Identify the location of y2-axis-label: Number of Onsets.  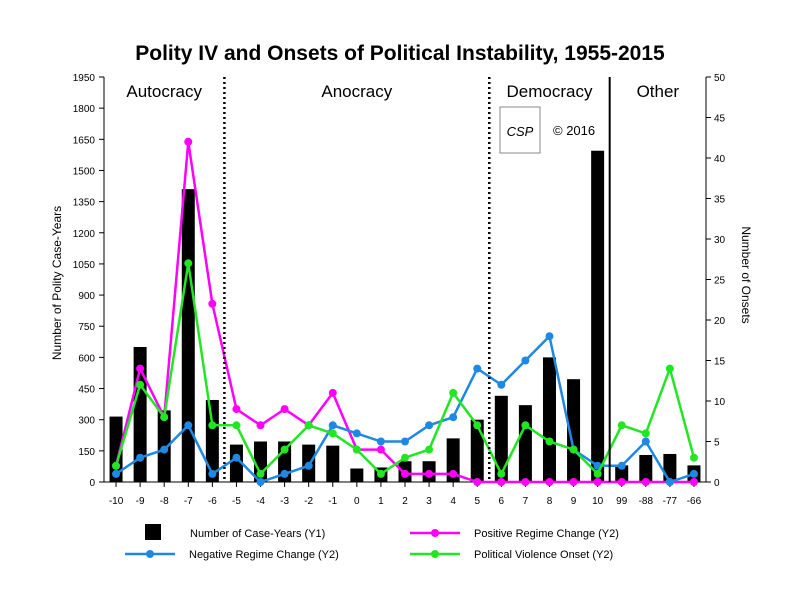
(746, 274).